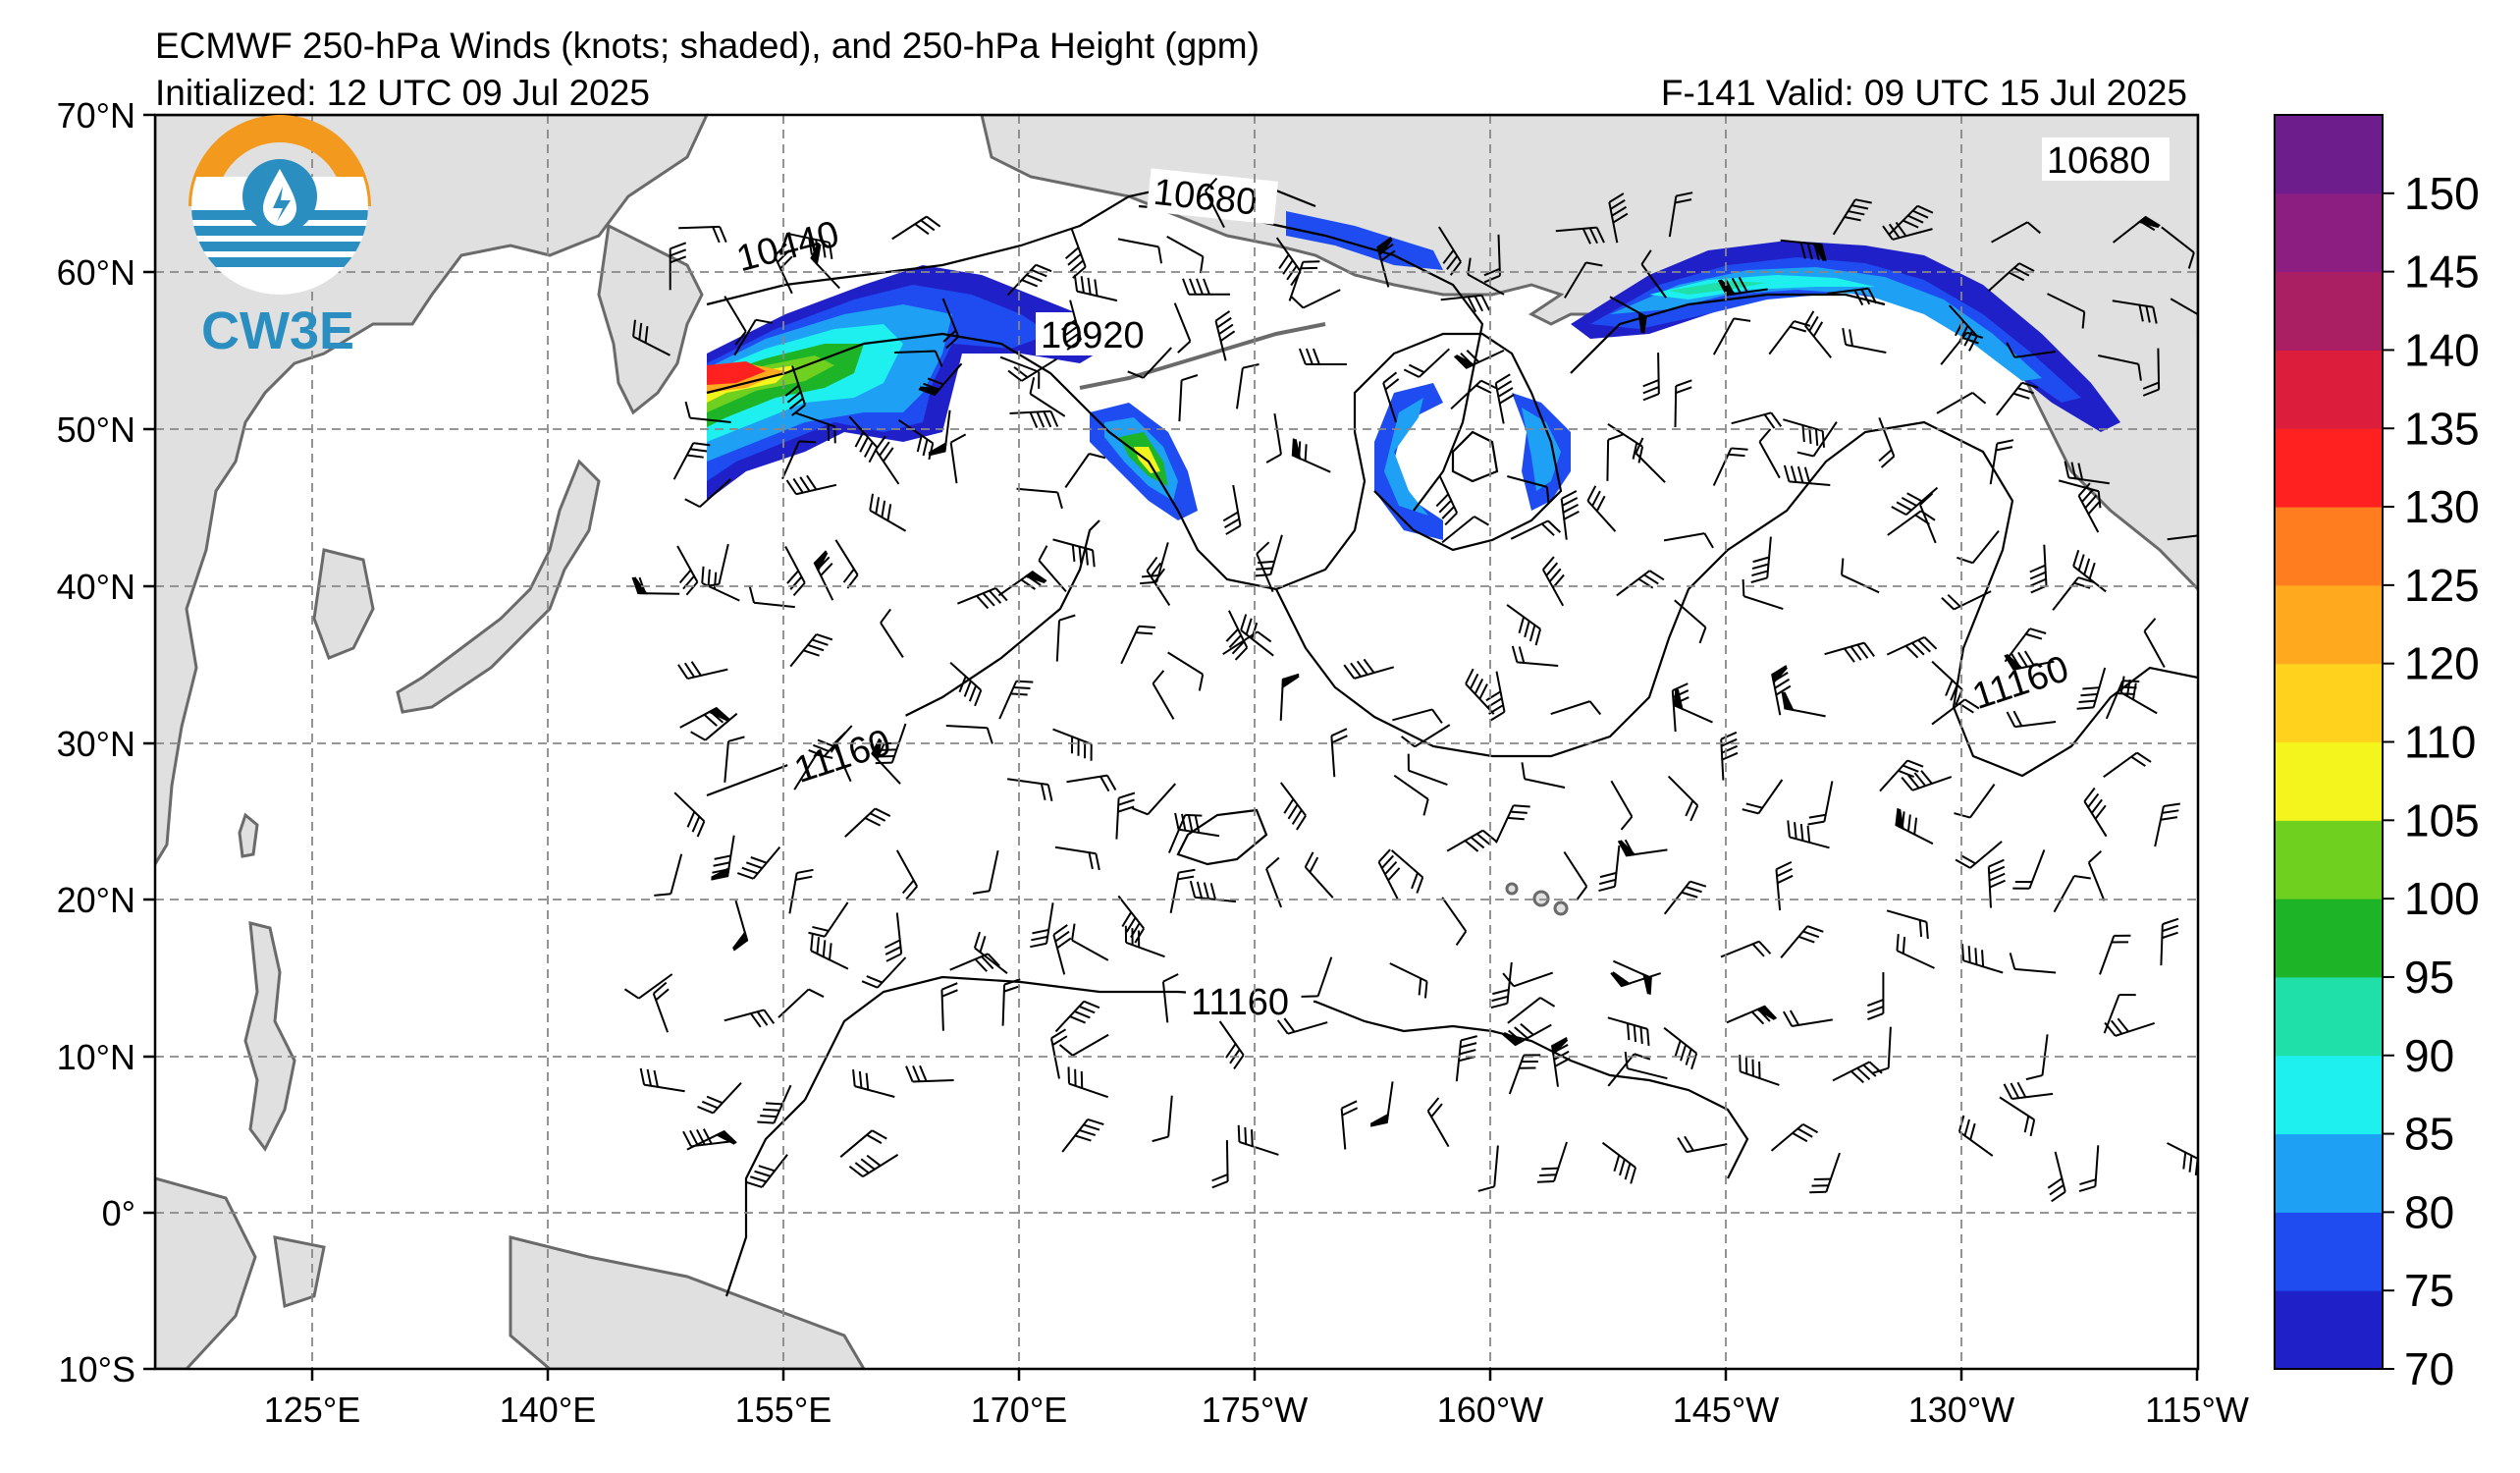  What do you see at coordinates (2442, 898) in the screenshot?
I see `colorbar-label: 100` at bounding box center [2442, 898].